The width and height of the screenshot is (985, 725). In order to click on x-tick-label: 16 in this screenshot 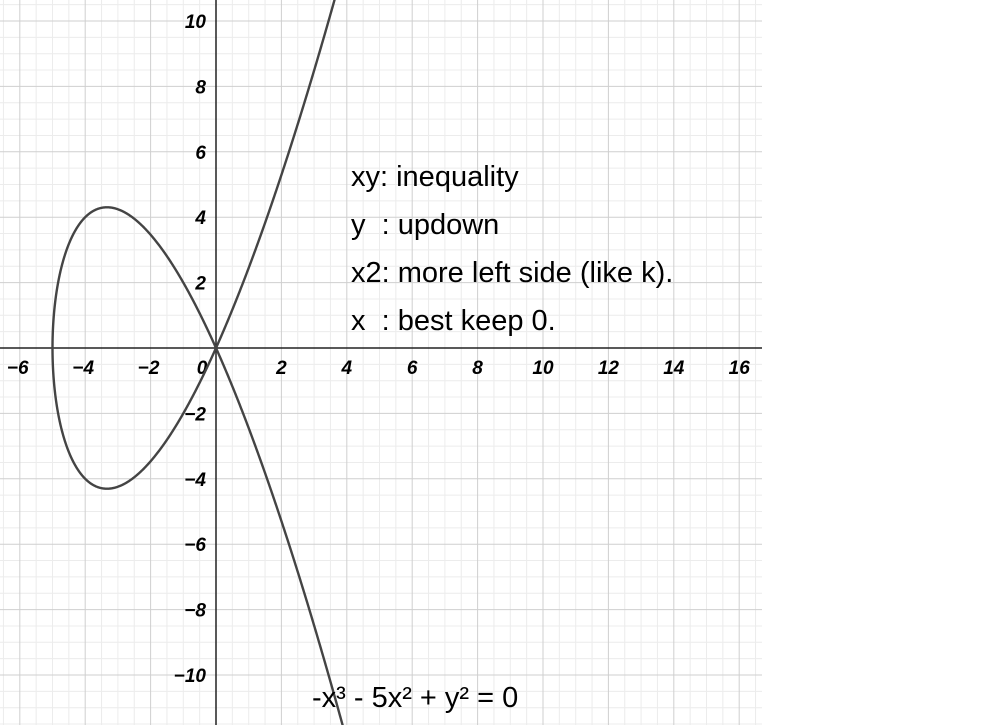, I will do `click(740, 368)`.